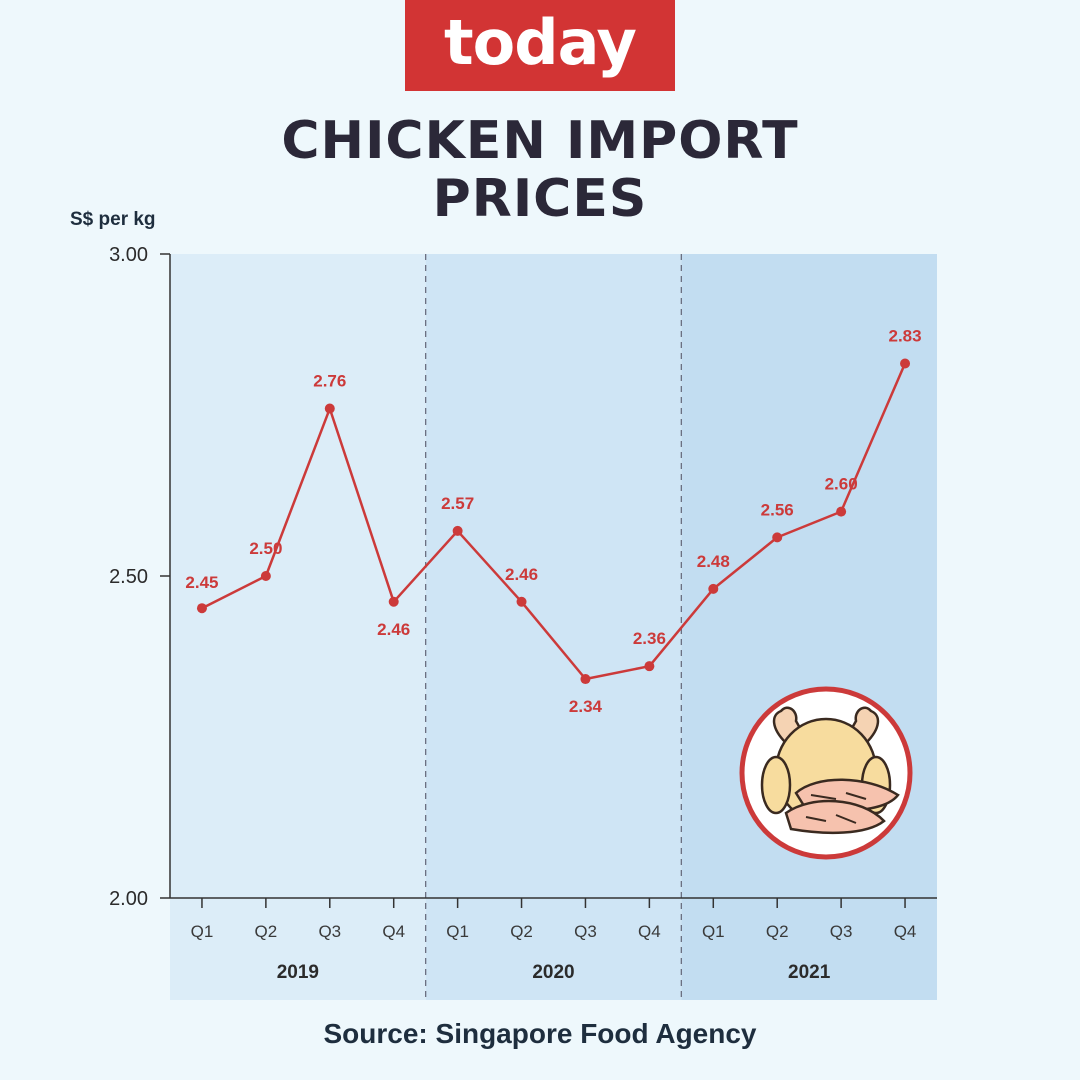 The width and height of the screenshot is (1080, 1080). I want to click on data-label: 2.56, so click(777, 509).